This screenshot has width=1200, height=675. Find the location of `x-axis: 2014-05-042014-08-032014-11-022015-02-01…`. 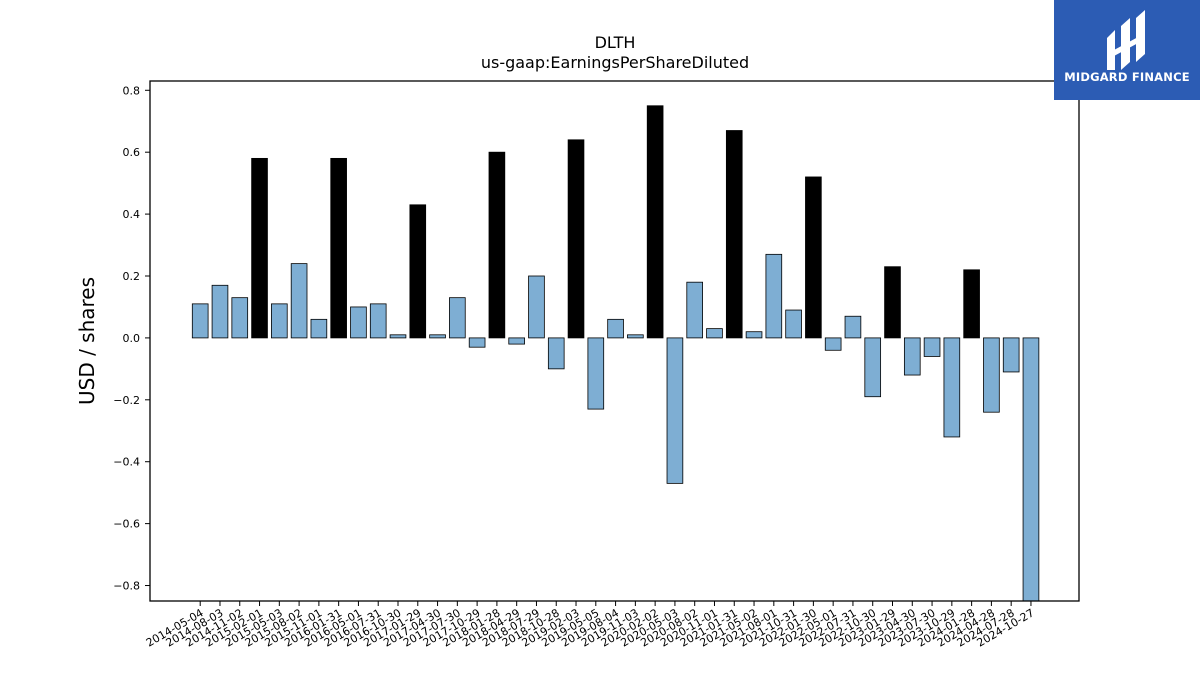

x-axis: 2014-05-042014-08-032014-11-022015-02-01… is located at coordinates (590, 625).